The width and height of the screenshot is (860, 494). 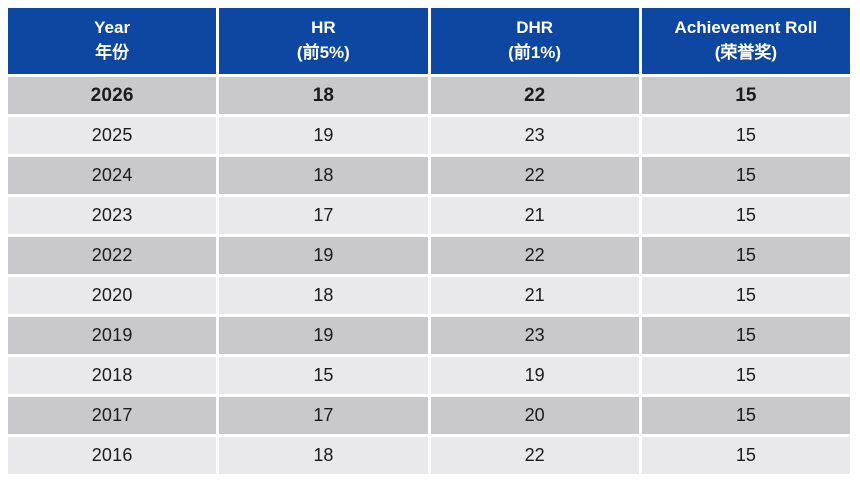 What do you see at coordinates (746, 28) in the screenshot?
I see `col-header-achievement-roll-en: Achievement Roll` at bounding box center [746, 28].